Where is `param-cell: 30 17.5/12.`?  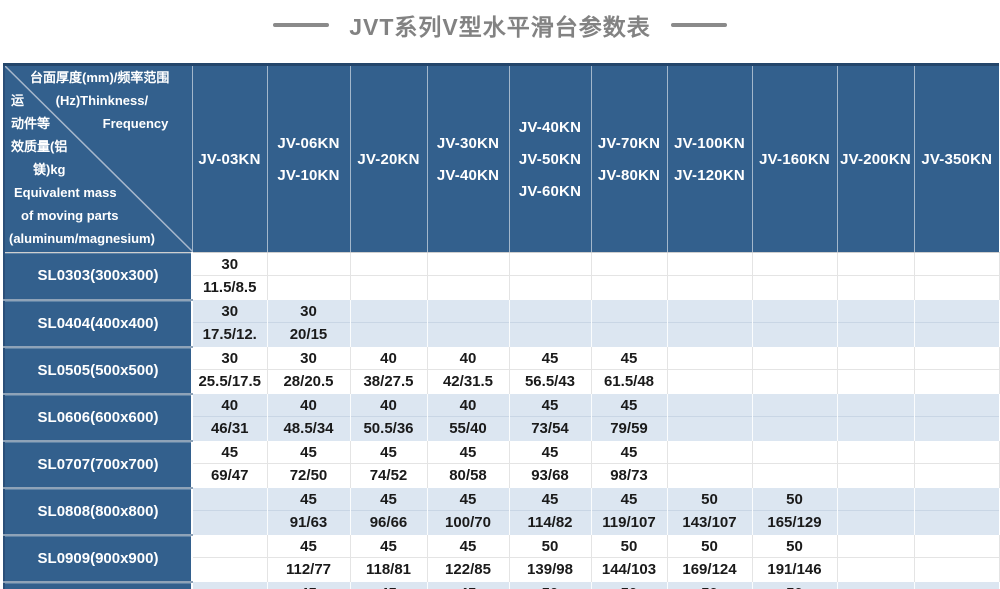
param-cell: 30 17.5/12. is located at coordinates (230, 323).